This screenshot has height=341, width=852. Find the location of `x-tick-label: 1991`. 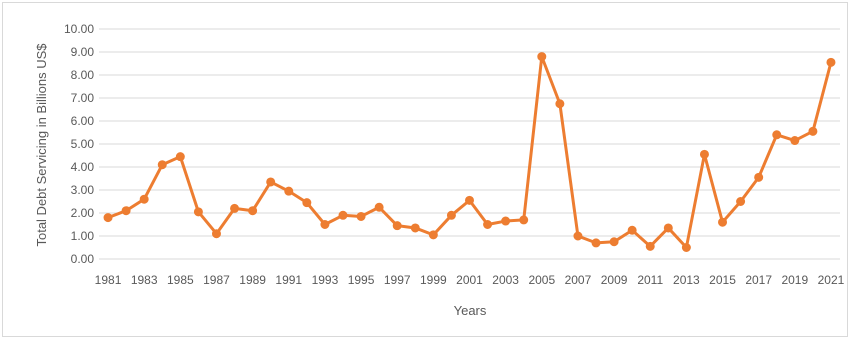

x-tick-label: 1991 is located at coordinates (288, 280).